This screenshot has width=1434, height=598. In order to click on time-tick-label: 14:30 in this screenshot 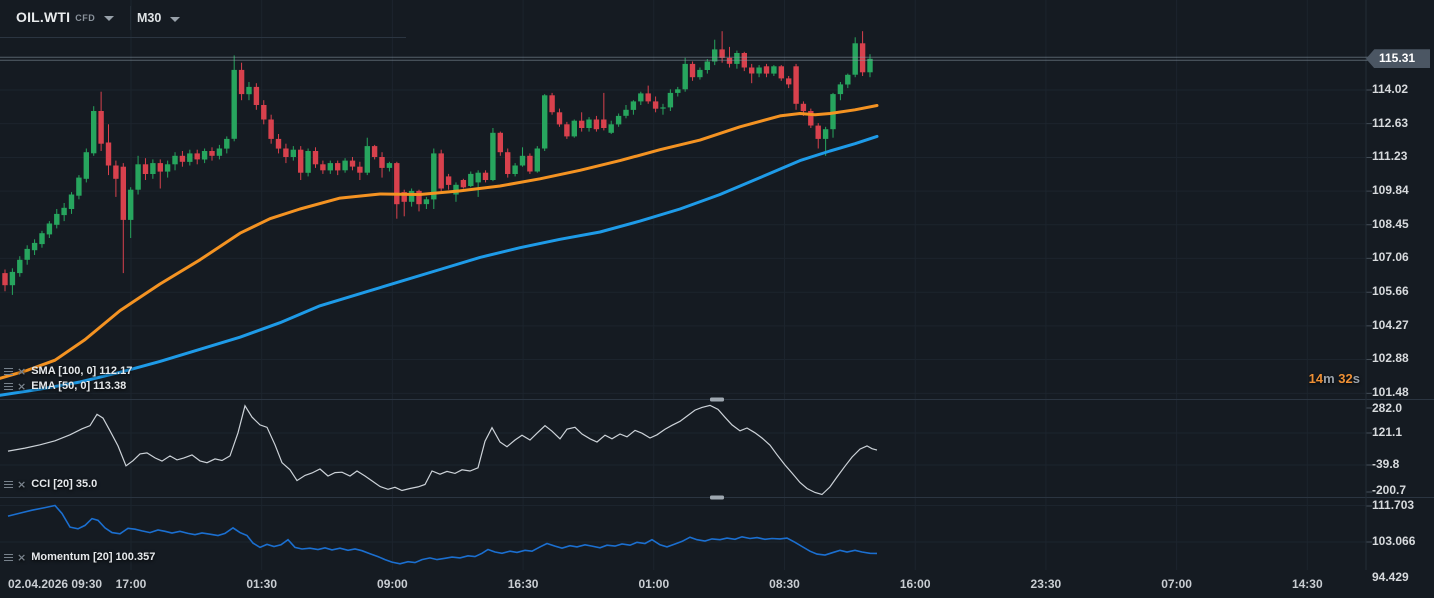, I will do `click(1307, 584)`.